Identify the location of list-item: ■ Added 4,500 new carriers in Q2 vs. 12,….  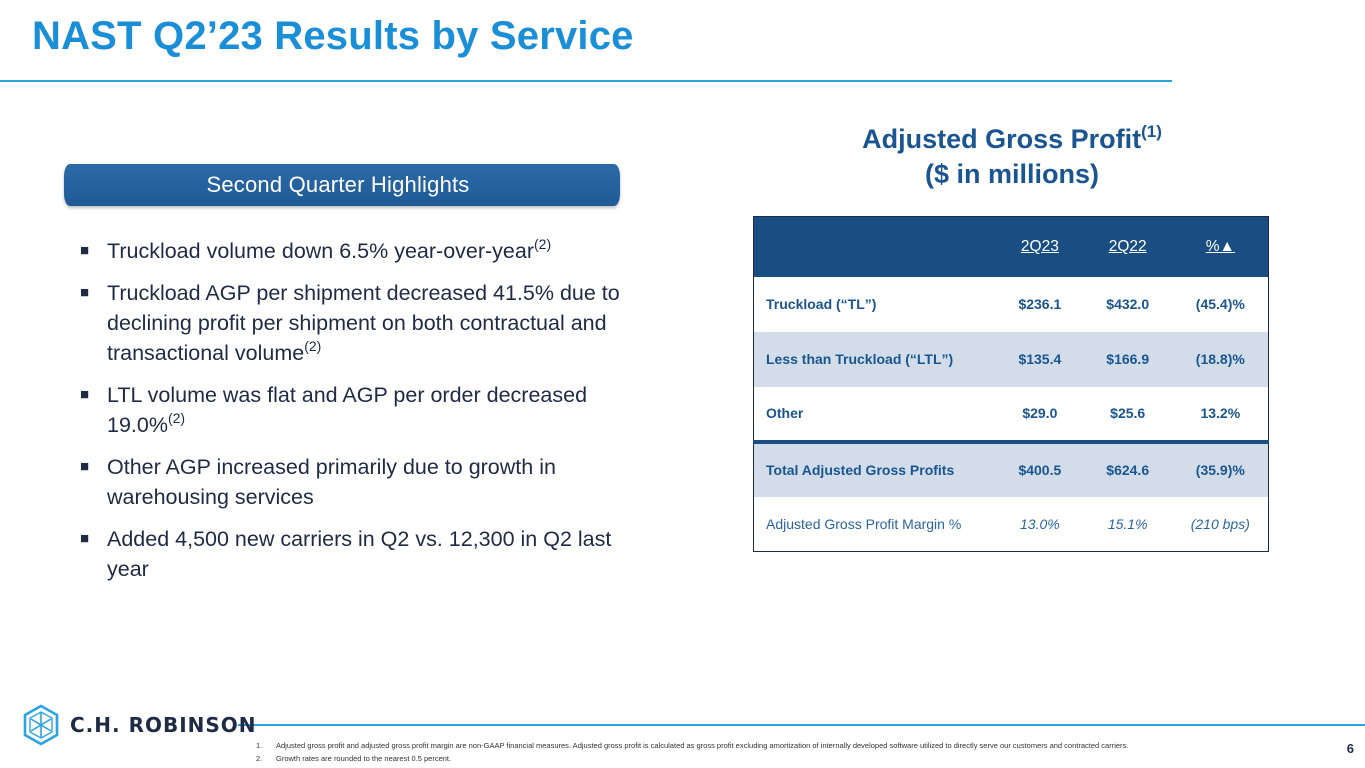
(360, 554).